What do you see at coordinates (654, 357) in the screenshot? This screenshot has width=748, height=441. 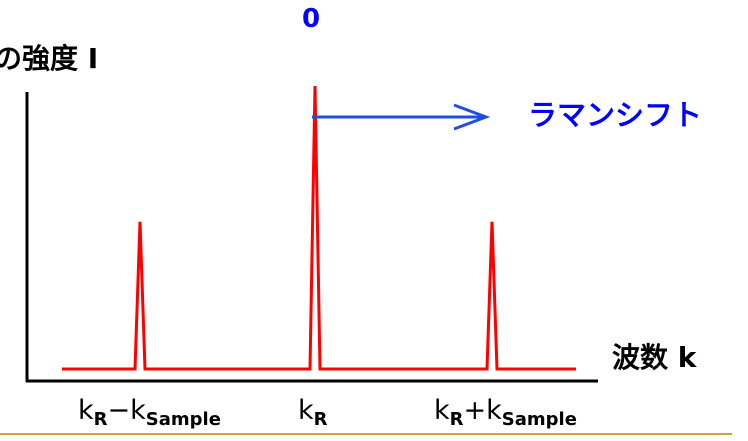 I see `x-axis-label: 波数 k` at bounding box center [654, 357].